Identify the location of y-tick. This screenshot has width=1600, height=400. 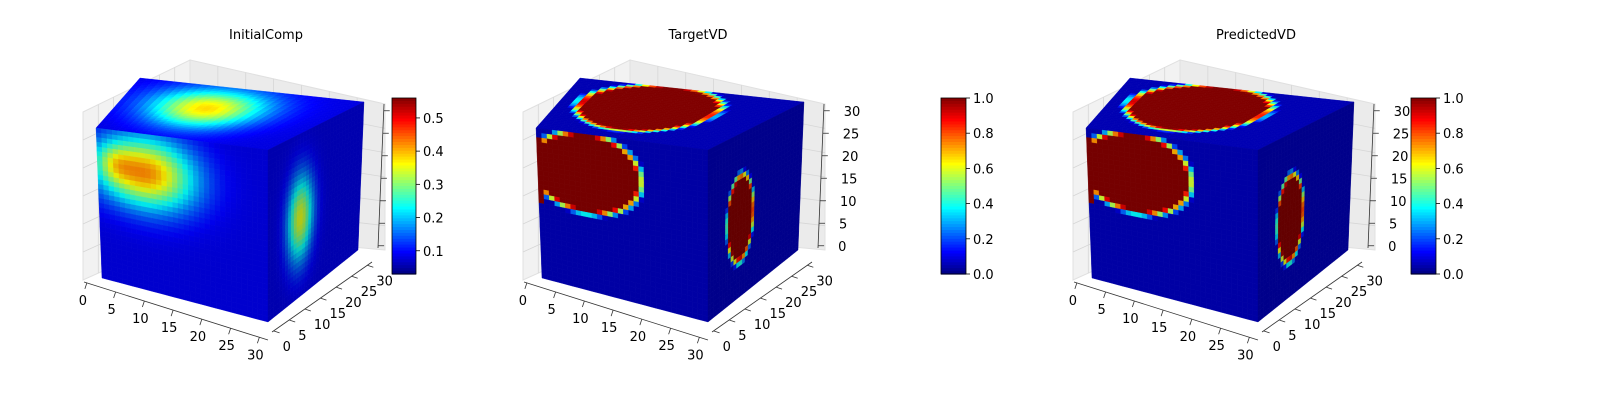
(354, 277).